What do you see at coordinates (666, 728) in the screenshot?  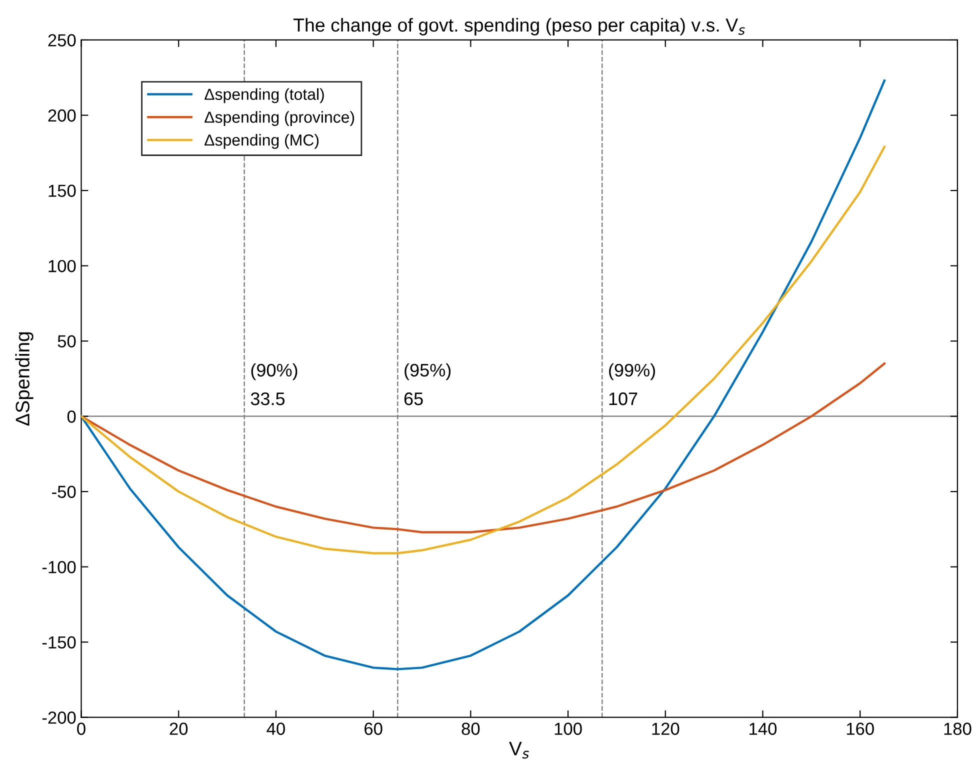 I see `x-tick-label: 120` at bounding box center [666, 728].